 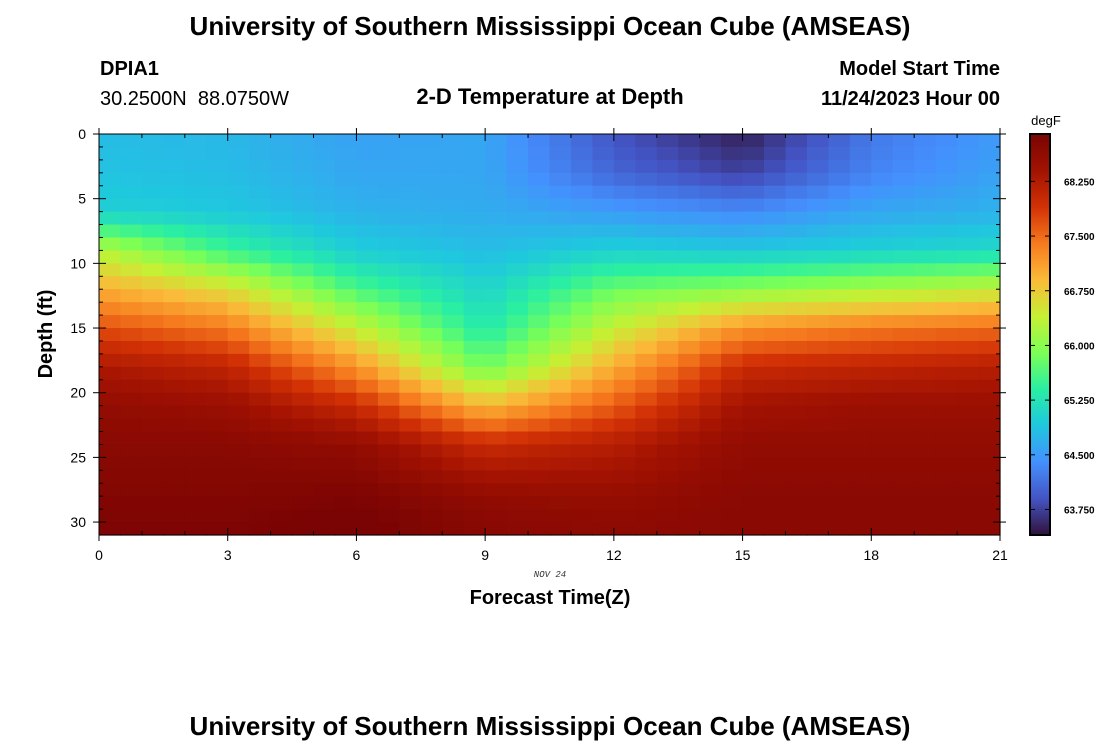 What do you see at coordinates (1079, 237) in the screenshot?
I see `colorbar-tick-label: 67.500` at bounding box center [1079, 237].